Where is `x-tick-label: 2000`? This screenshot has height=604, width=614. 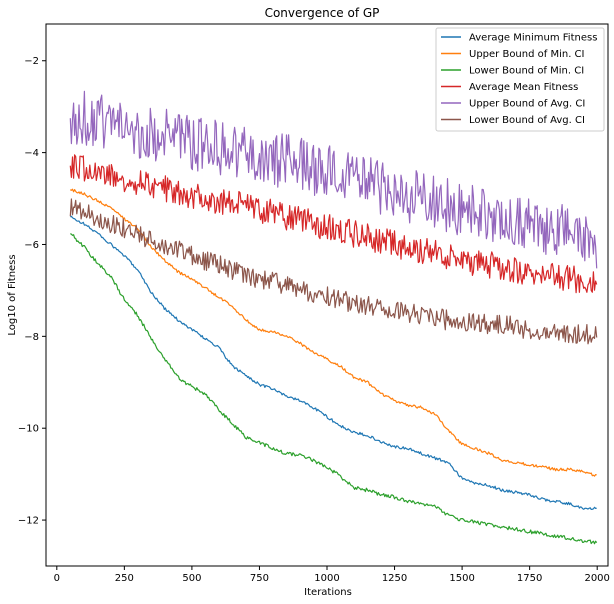 x-tick-label: 2000 is located at coordinates (596, 578).